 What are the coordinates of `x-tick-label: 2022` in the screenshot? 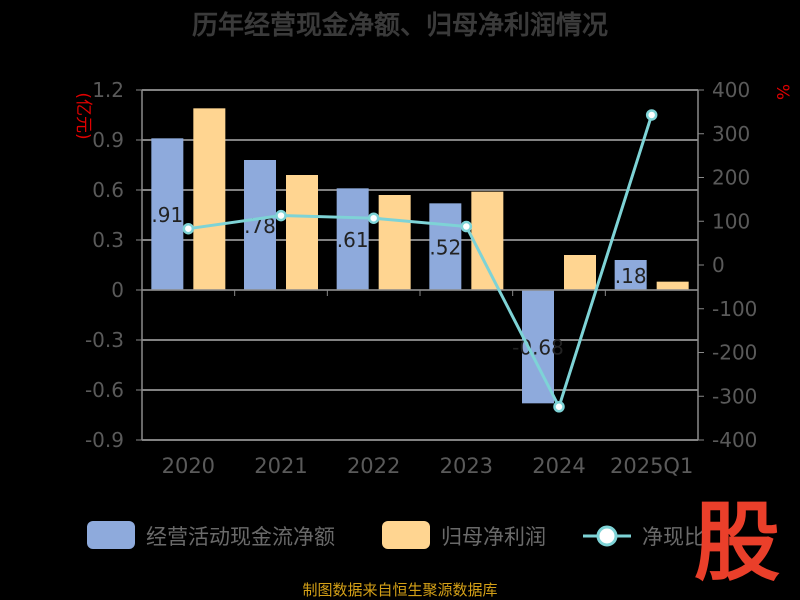 It's located at (373, 466).